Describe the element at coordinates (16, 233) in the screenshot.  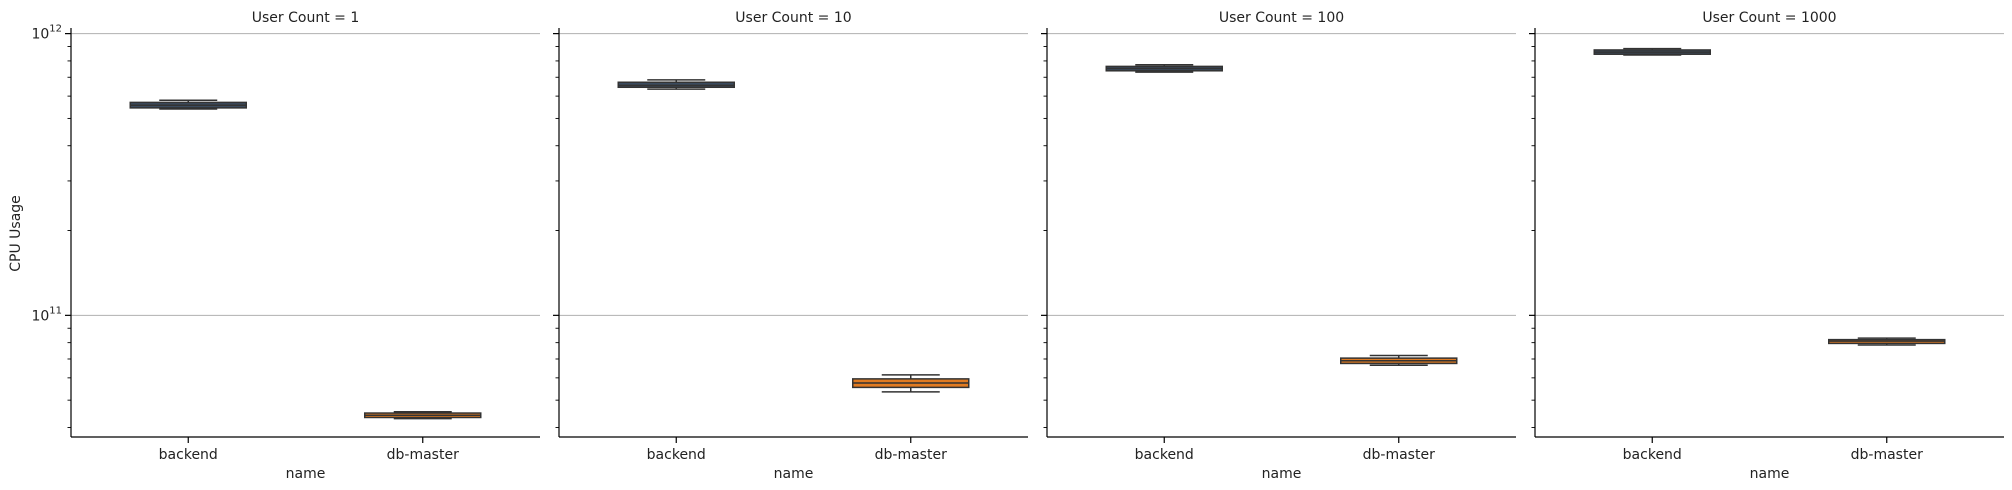
I see `y-axis-title: CPU Usage` at that location.